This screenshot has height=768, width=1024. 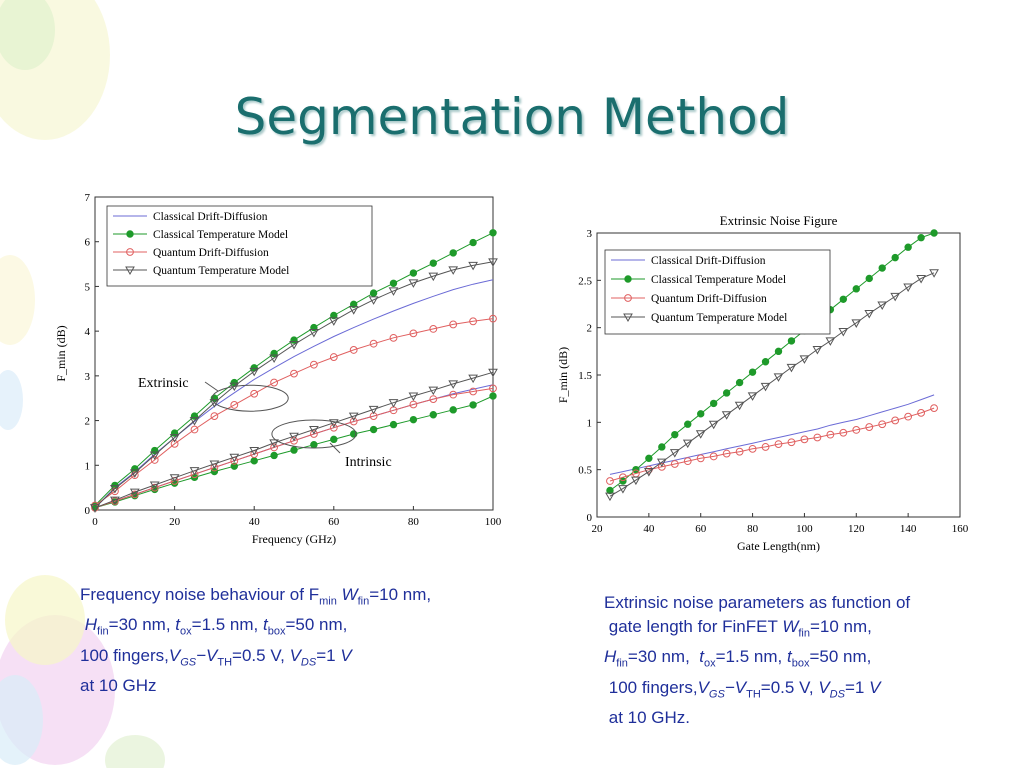 I want to click on slide-title: Segmentation Method, so click(x=512, y=117).